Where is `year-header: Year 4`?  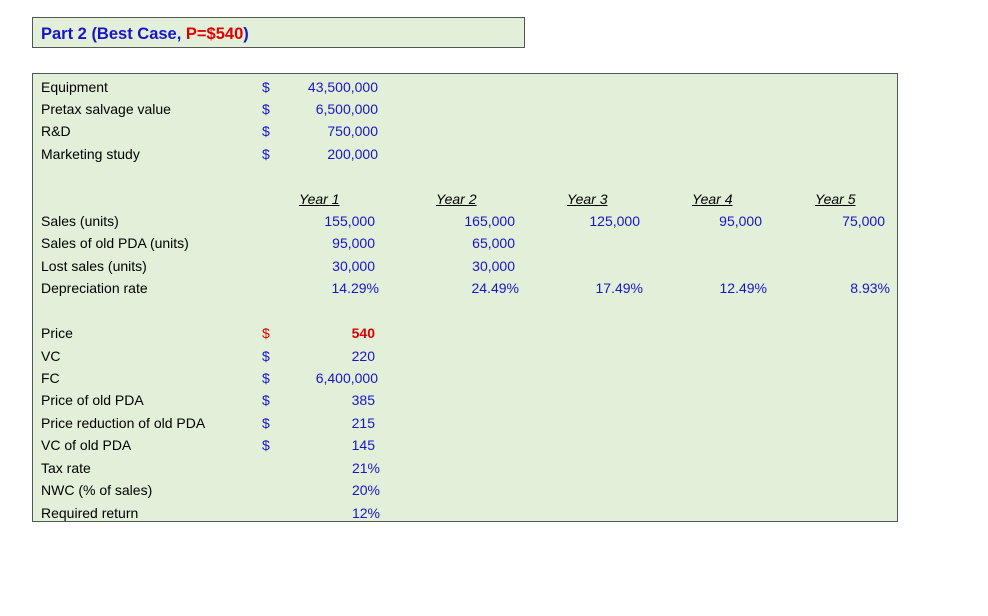
year-header: Year 4 is located at coordinates (712, 199).